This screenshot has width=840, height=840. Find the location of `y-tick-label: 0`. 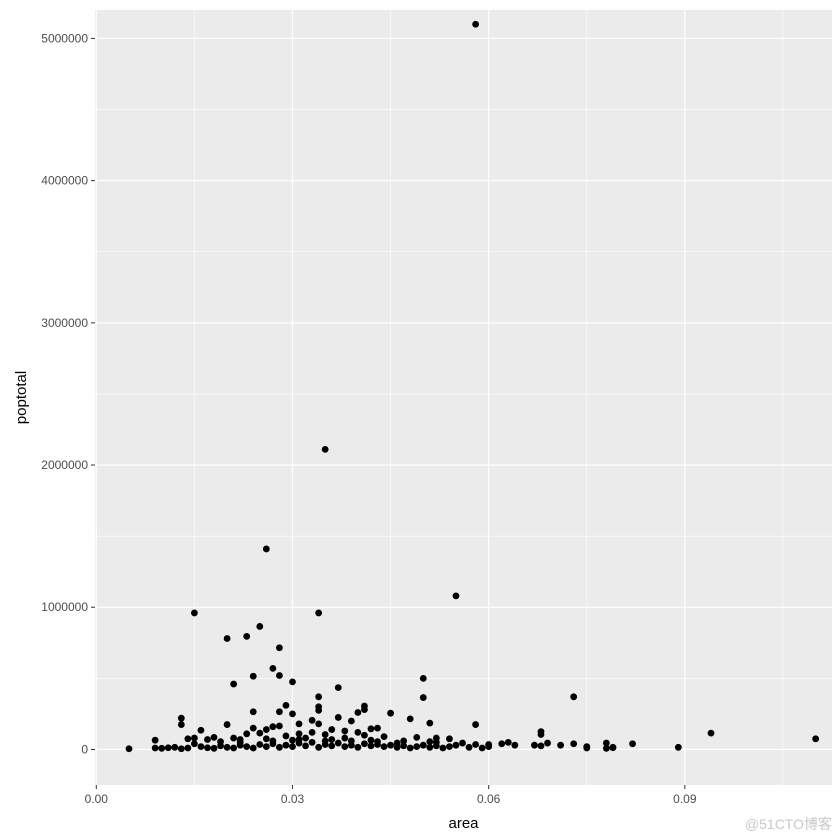

y-tick-label: 0 is located at coordinates (84, 749).